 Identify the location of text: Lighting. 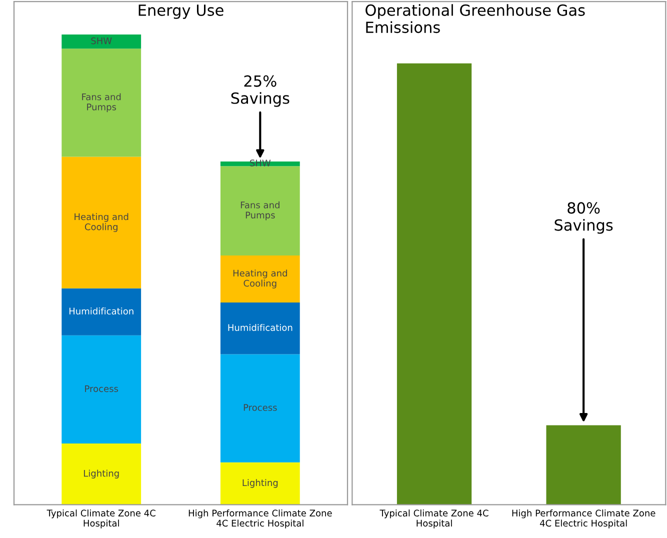
(101, 474).